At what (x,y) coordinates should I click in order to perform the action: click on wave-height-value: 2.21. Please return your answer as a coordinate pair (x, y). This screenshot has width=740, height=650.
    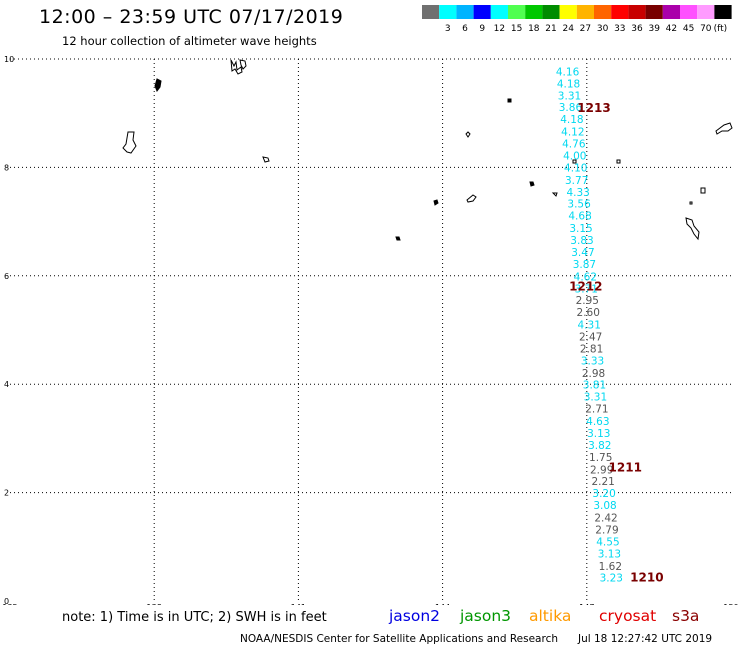
    Looking at the image, I should click on (602, 482).